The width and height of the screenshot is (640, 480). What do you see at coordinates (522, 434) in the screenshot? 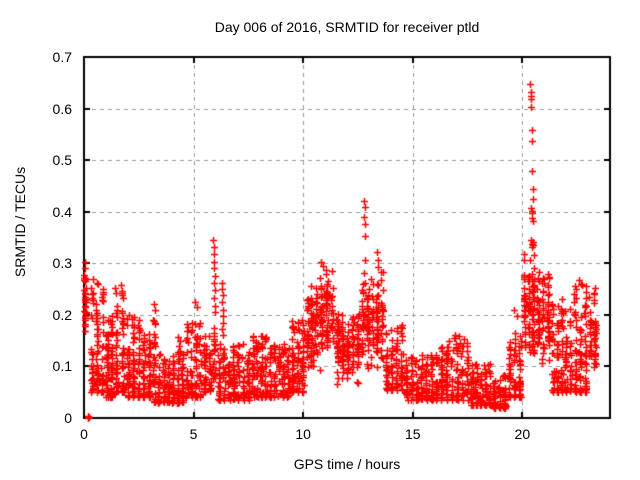
I see `x-tick-label: 20` at bounding box center [522, 434].